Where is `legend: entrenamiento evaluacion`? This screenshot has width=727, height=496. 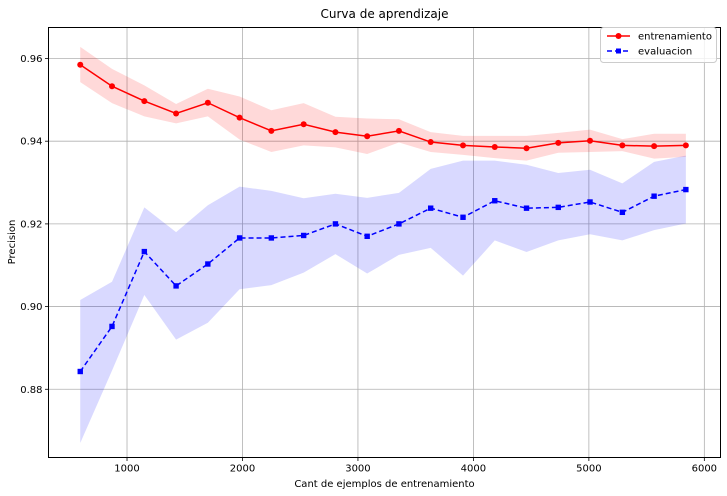 legend: entrenamiento evaluacion is located at coordinates (658, 45).